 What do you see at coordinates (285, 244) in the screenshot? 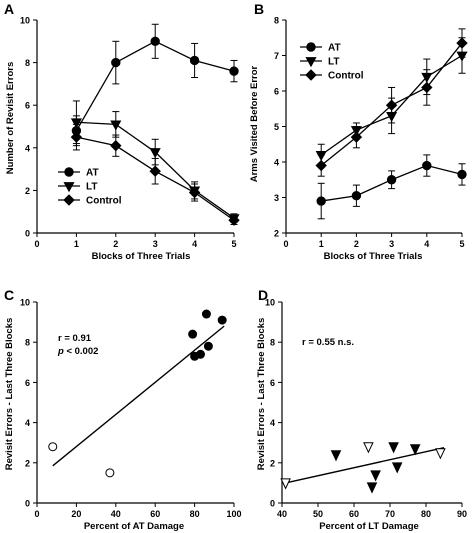
I see `panel-b-x-tick-label: 0` at bounding box center [285, 244].